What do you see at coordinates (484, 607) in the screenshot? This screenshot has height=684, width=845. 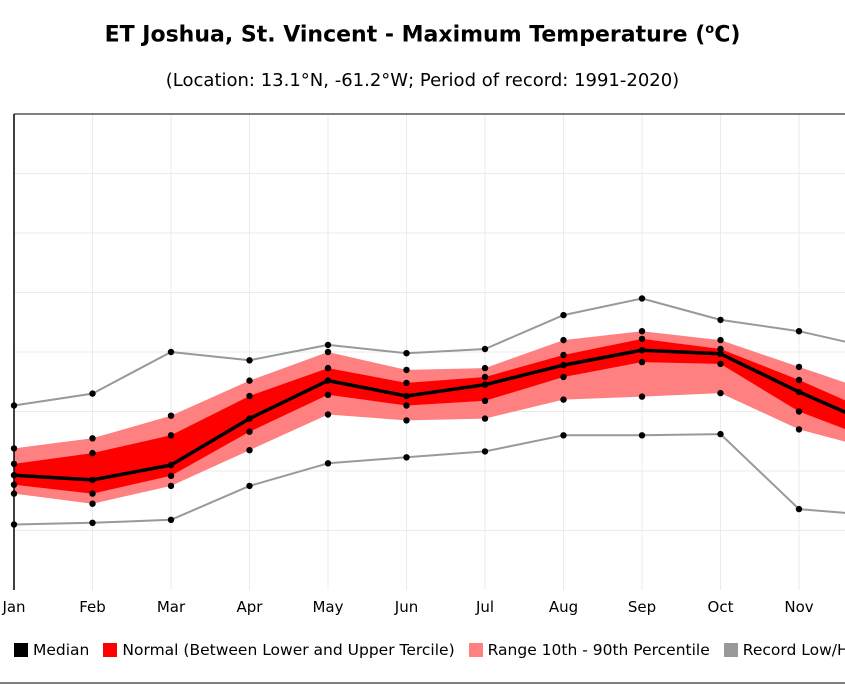 I see `x-tick-label: Jul` at bounding box center [484, 607].